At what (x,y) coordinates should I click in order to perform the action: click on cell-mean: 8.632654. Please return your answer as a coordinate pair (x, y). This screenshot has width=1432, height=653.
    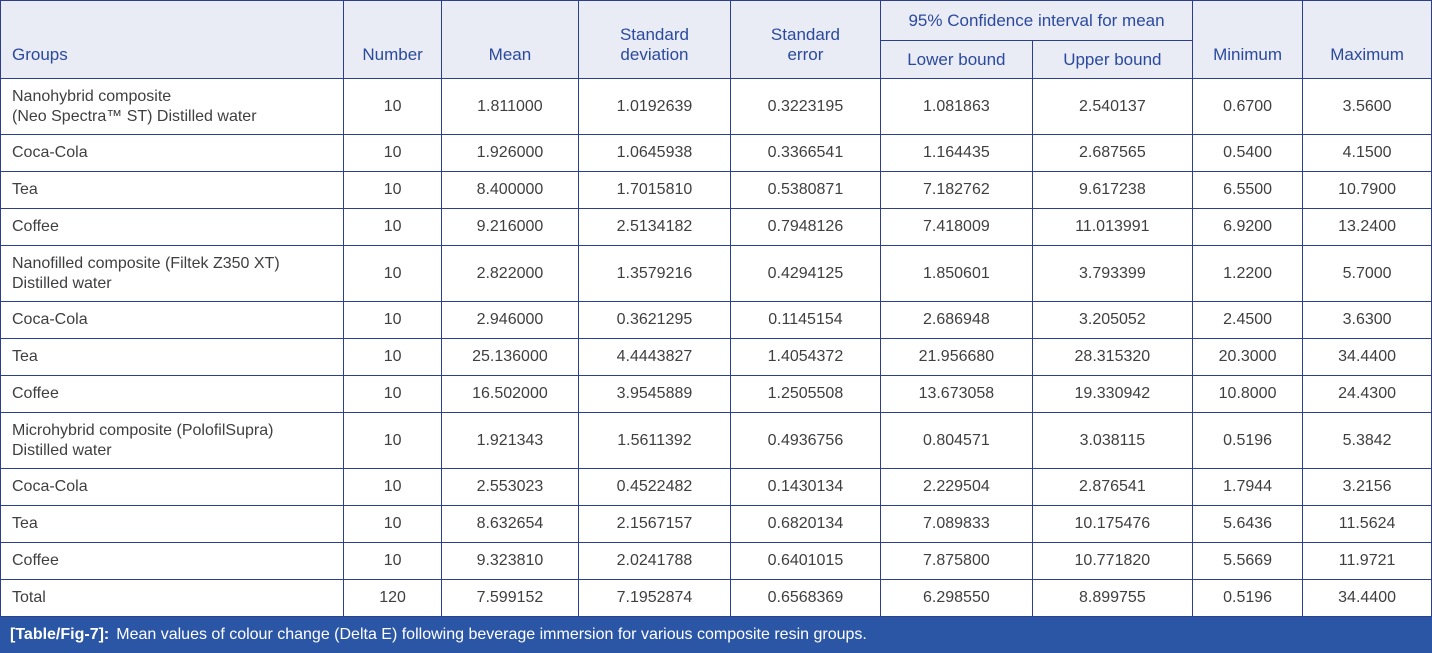
    Looking at the image, I should click on (510, 524).